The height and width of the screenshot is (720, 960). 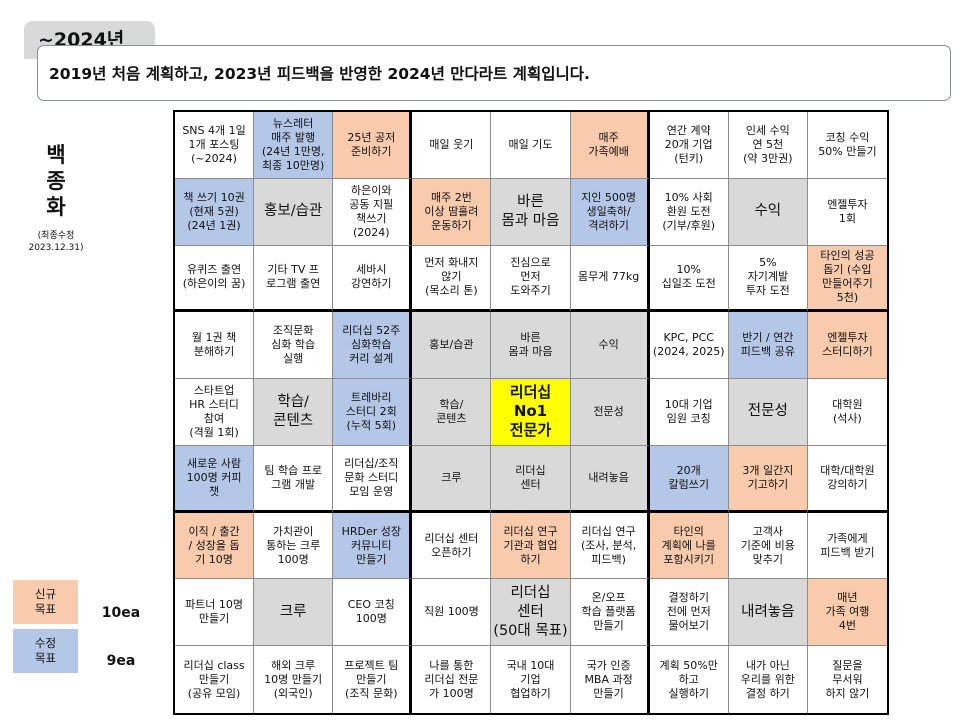 I want to click on mandalart-cell: 10% 십일조 도전, so click(x=689, y=279).